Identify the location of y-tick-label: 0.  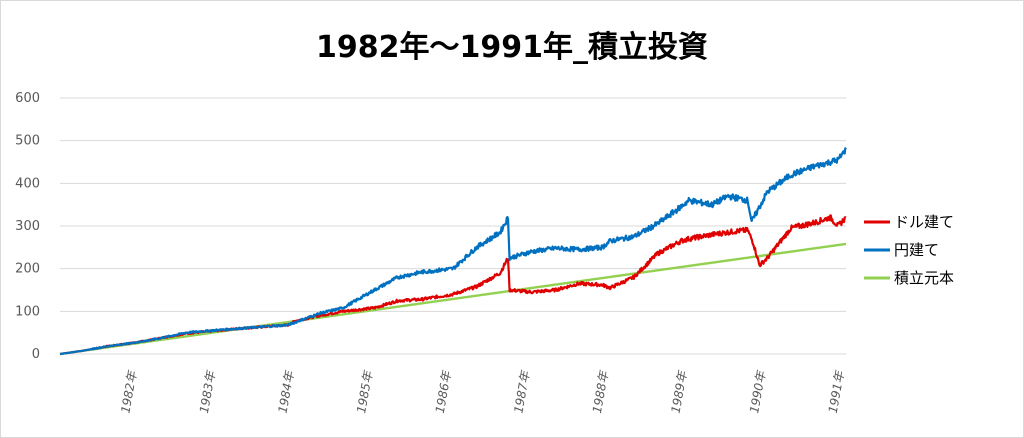
(36, 354).